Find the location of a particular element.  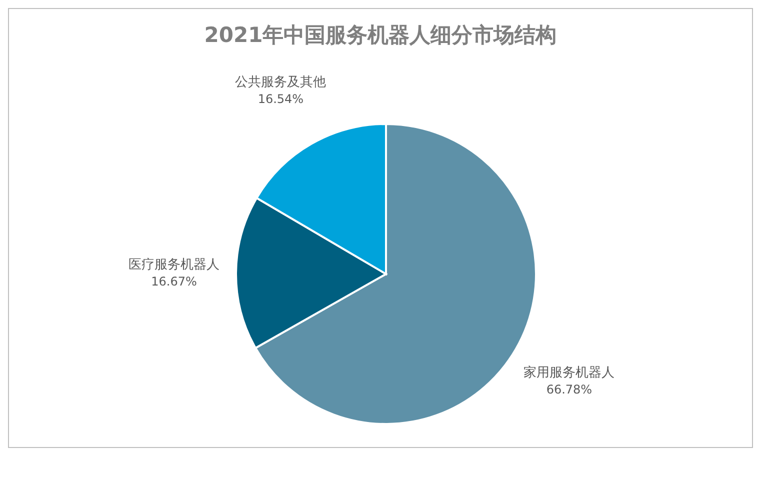

data-label: 16.67% is located at coordinates (174, 281).